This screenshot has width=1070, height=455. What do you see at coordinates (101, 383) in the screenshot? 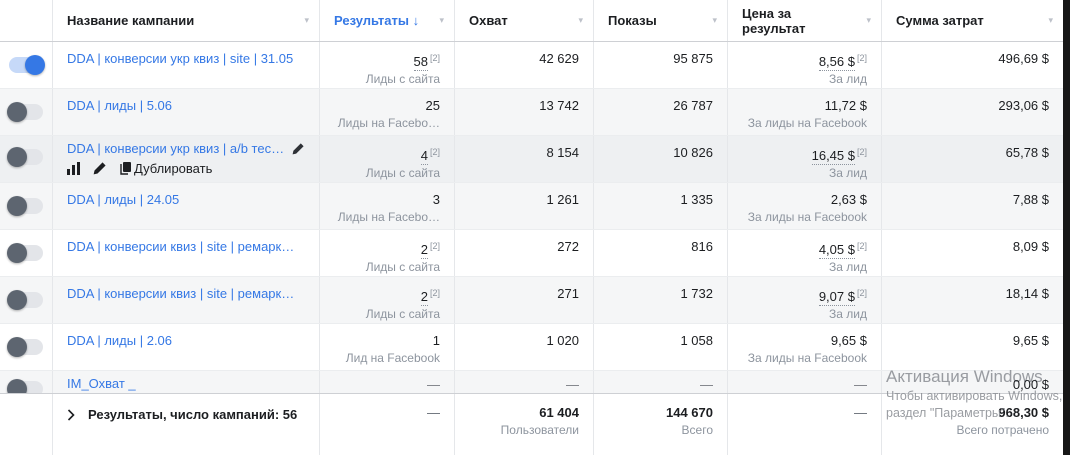
I see `campaign-name-link: IM_Охват _` at bounding box center [101, 383].